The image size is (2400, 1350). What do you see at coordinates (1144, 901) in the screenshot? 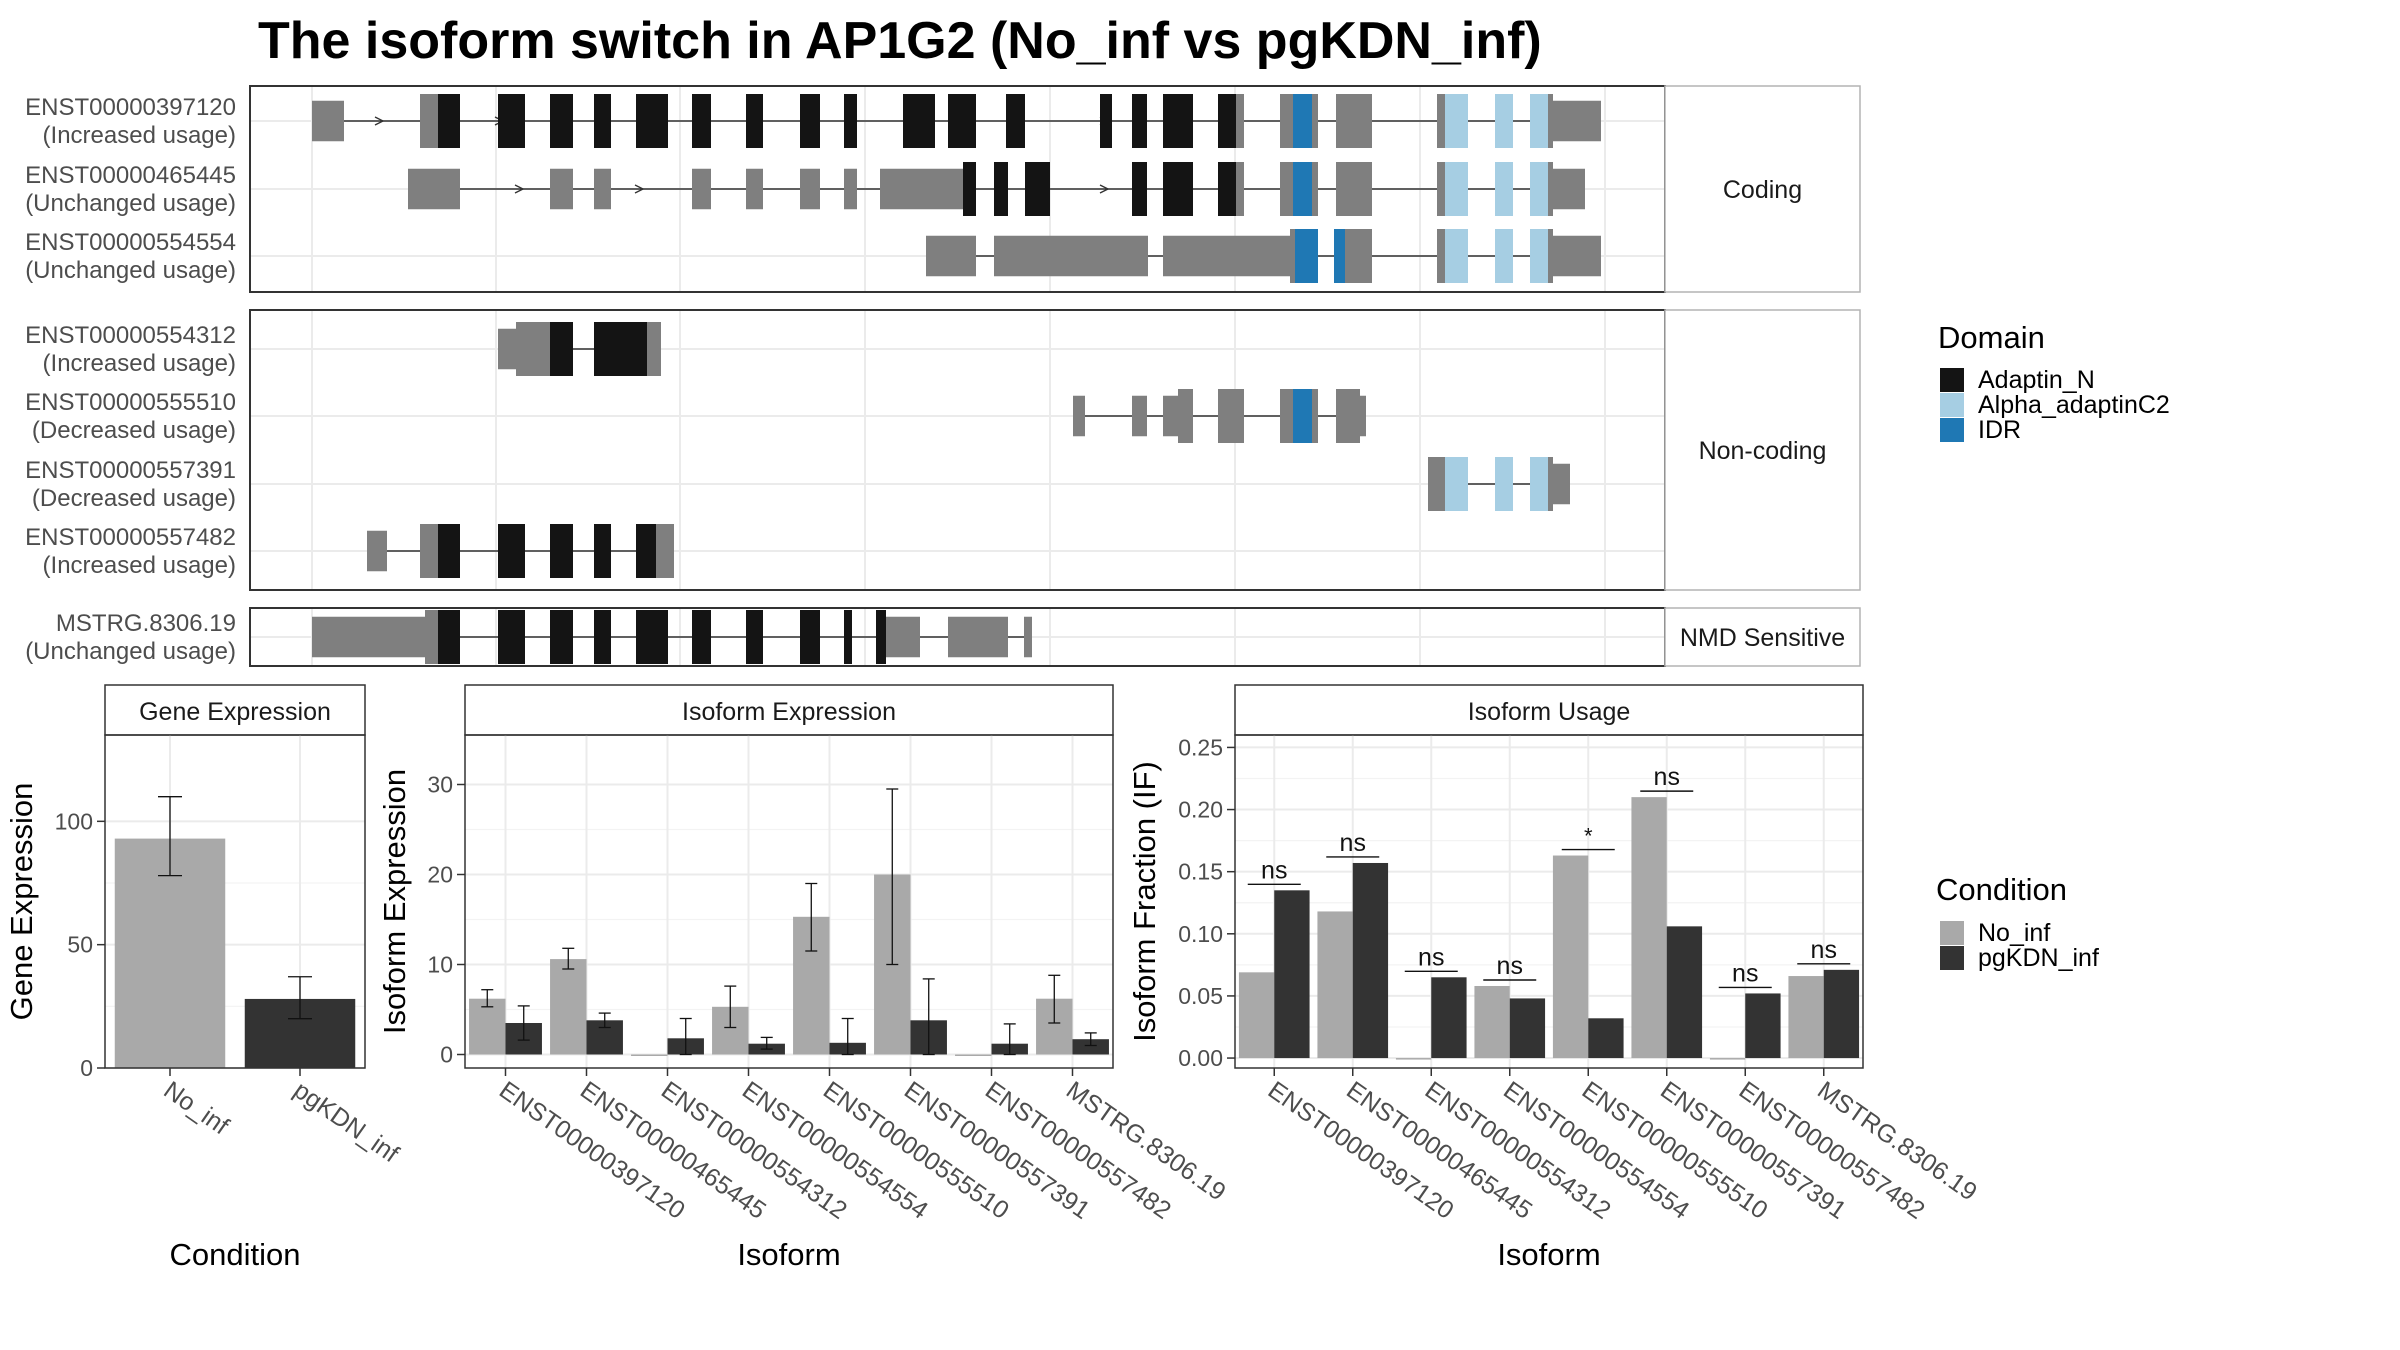
I see `y-axis-label: Isoform Fraction (IF)` at bounding box center [1144, 901].